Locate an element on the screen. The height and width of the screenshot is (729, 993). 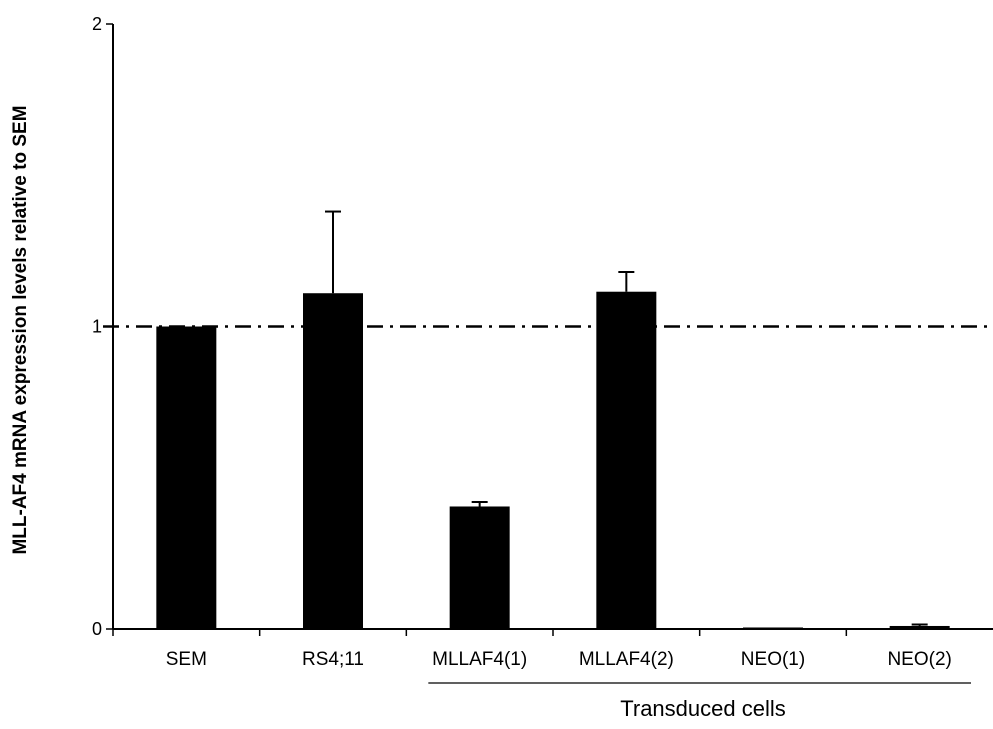
y-tick-label: 2 is located at coordinates (97, 24).